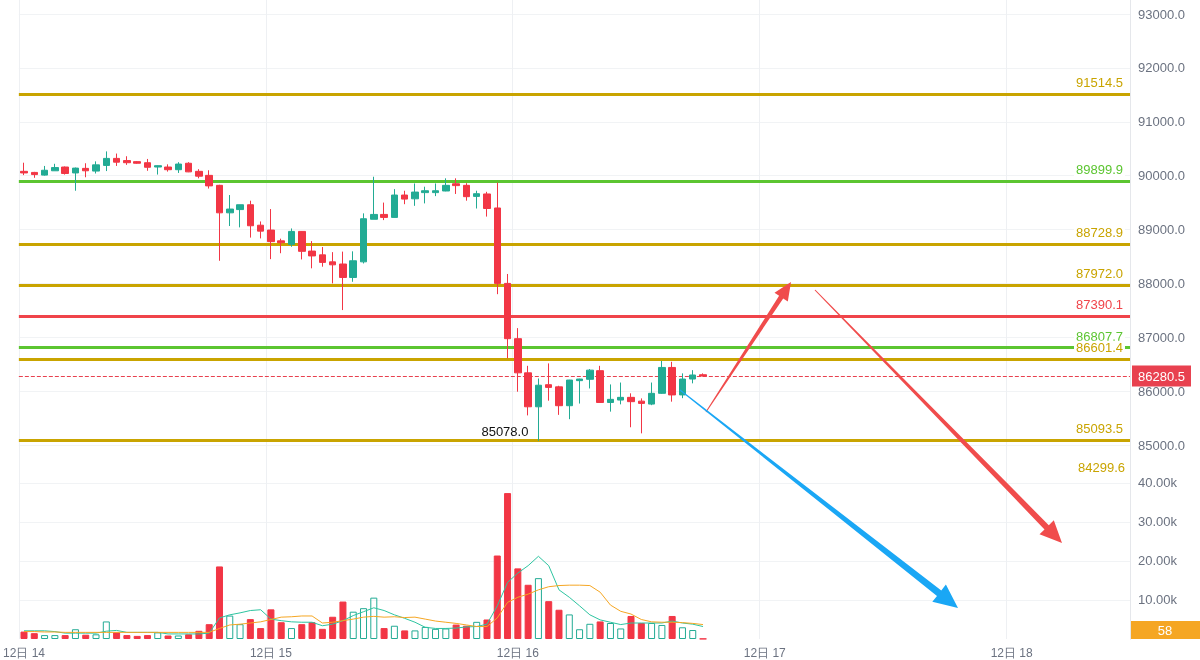 This screenshot has width=1200, height=660. I want to click on ref-line-label: 85093.5, so click(1099, 428).